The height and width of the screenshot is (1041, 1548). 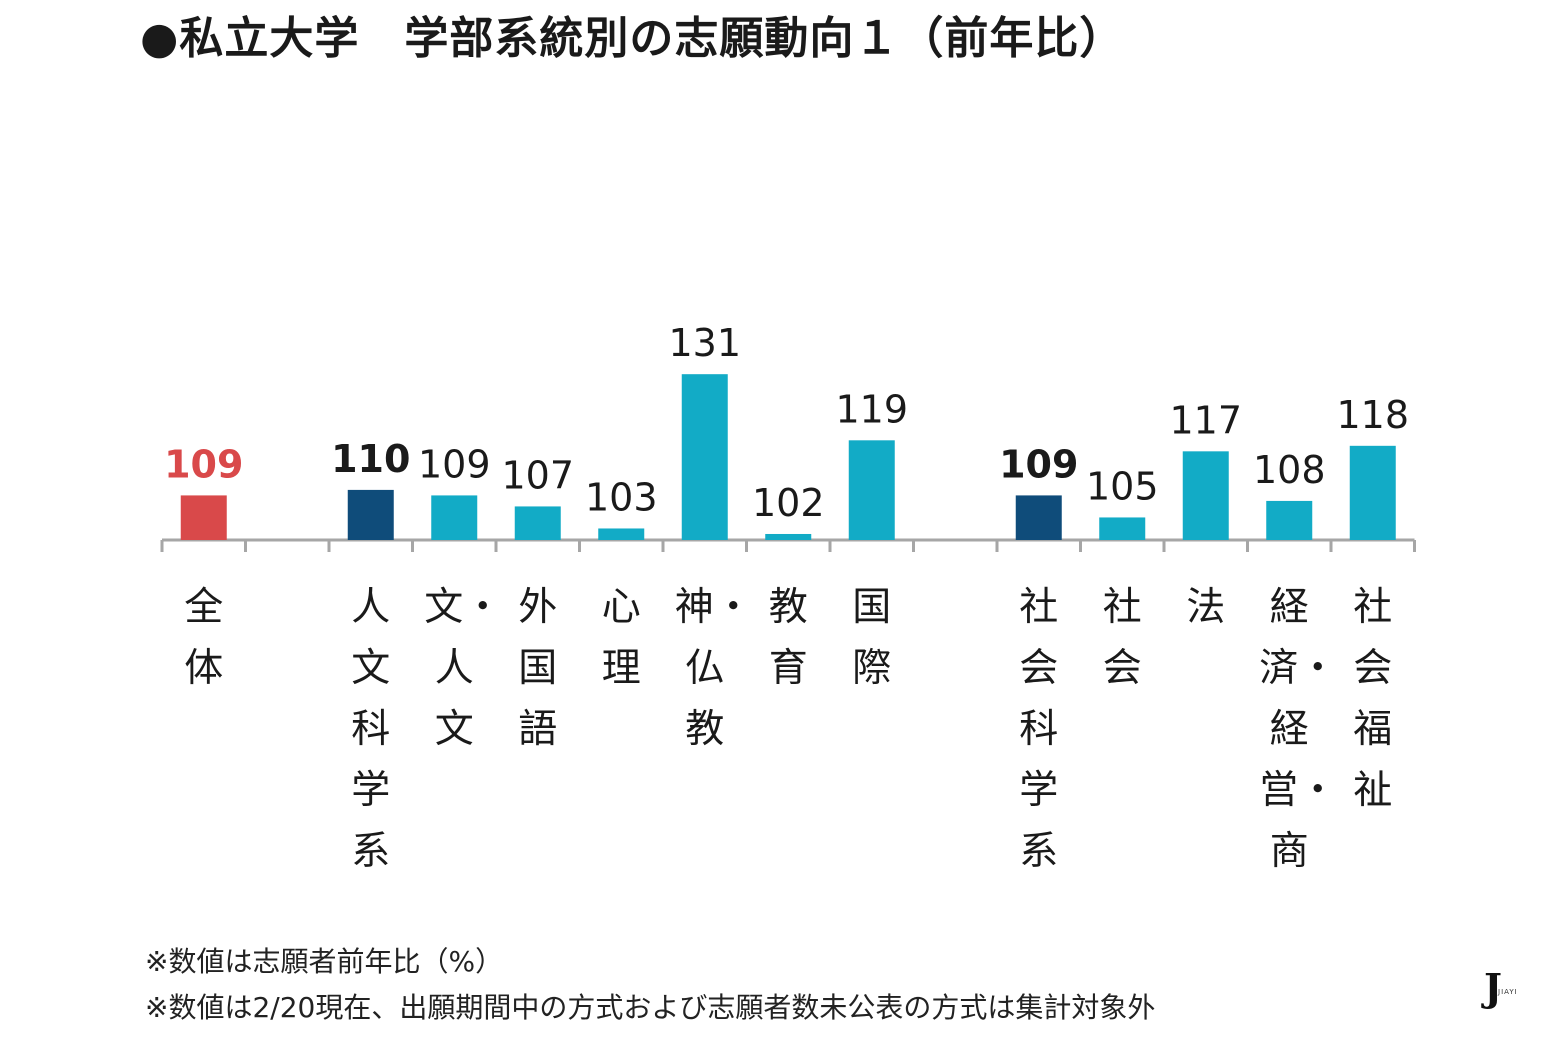 I want to click on category-label-13: 経済・経営・商, so click(x=1298, y=729).